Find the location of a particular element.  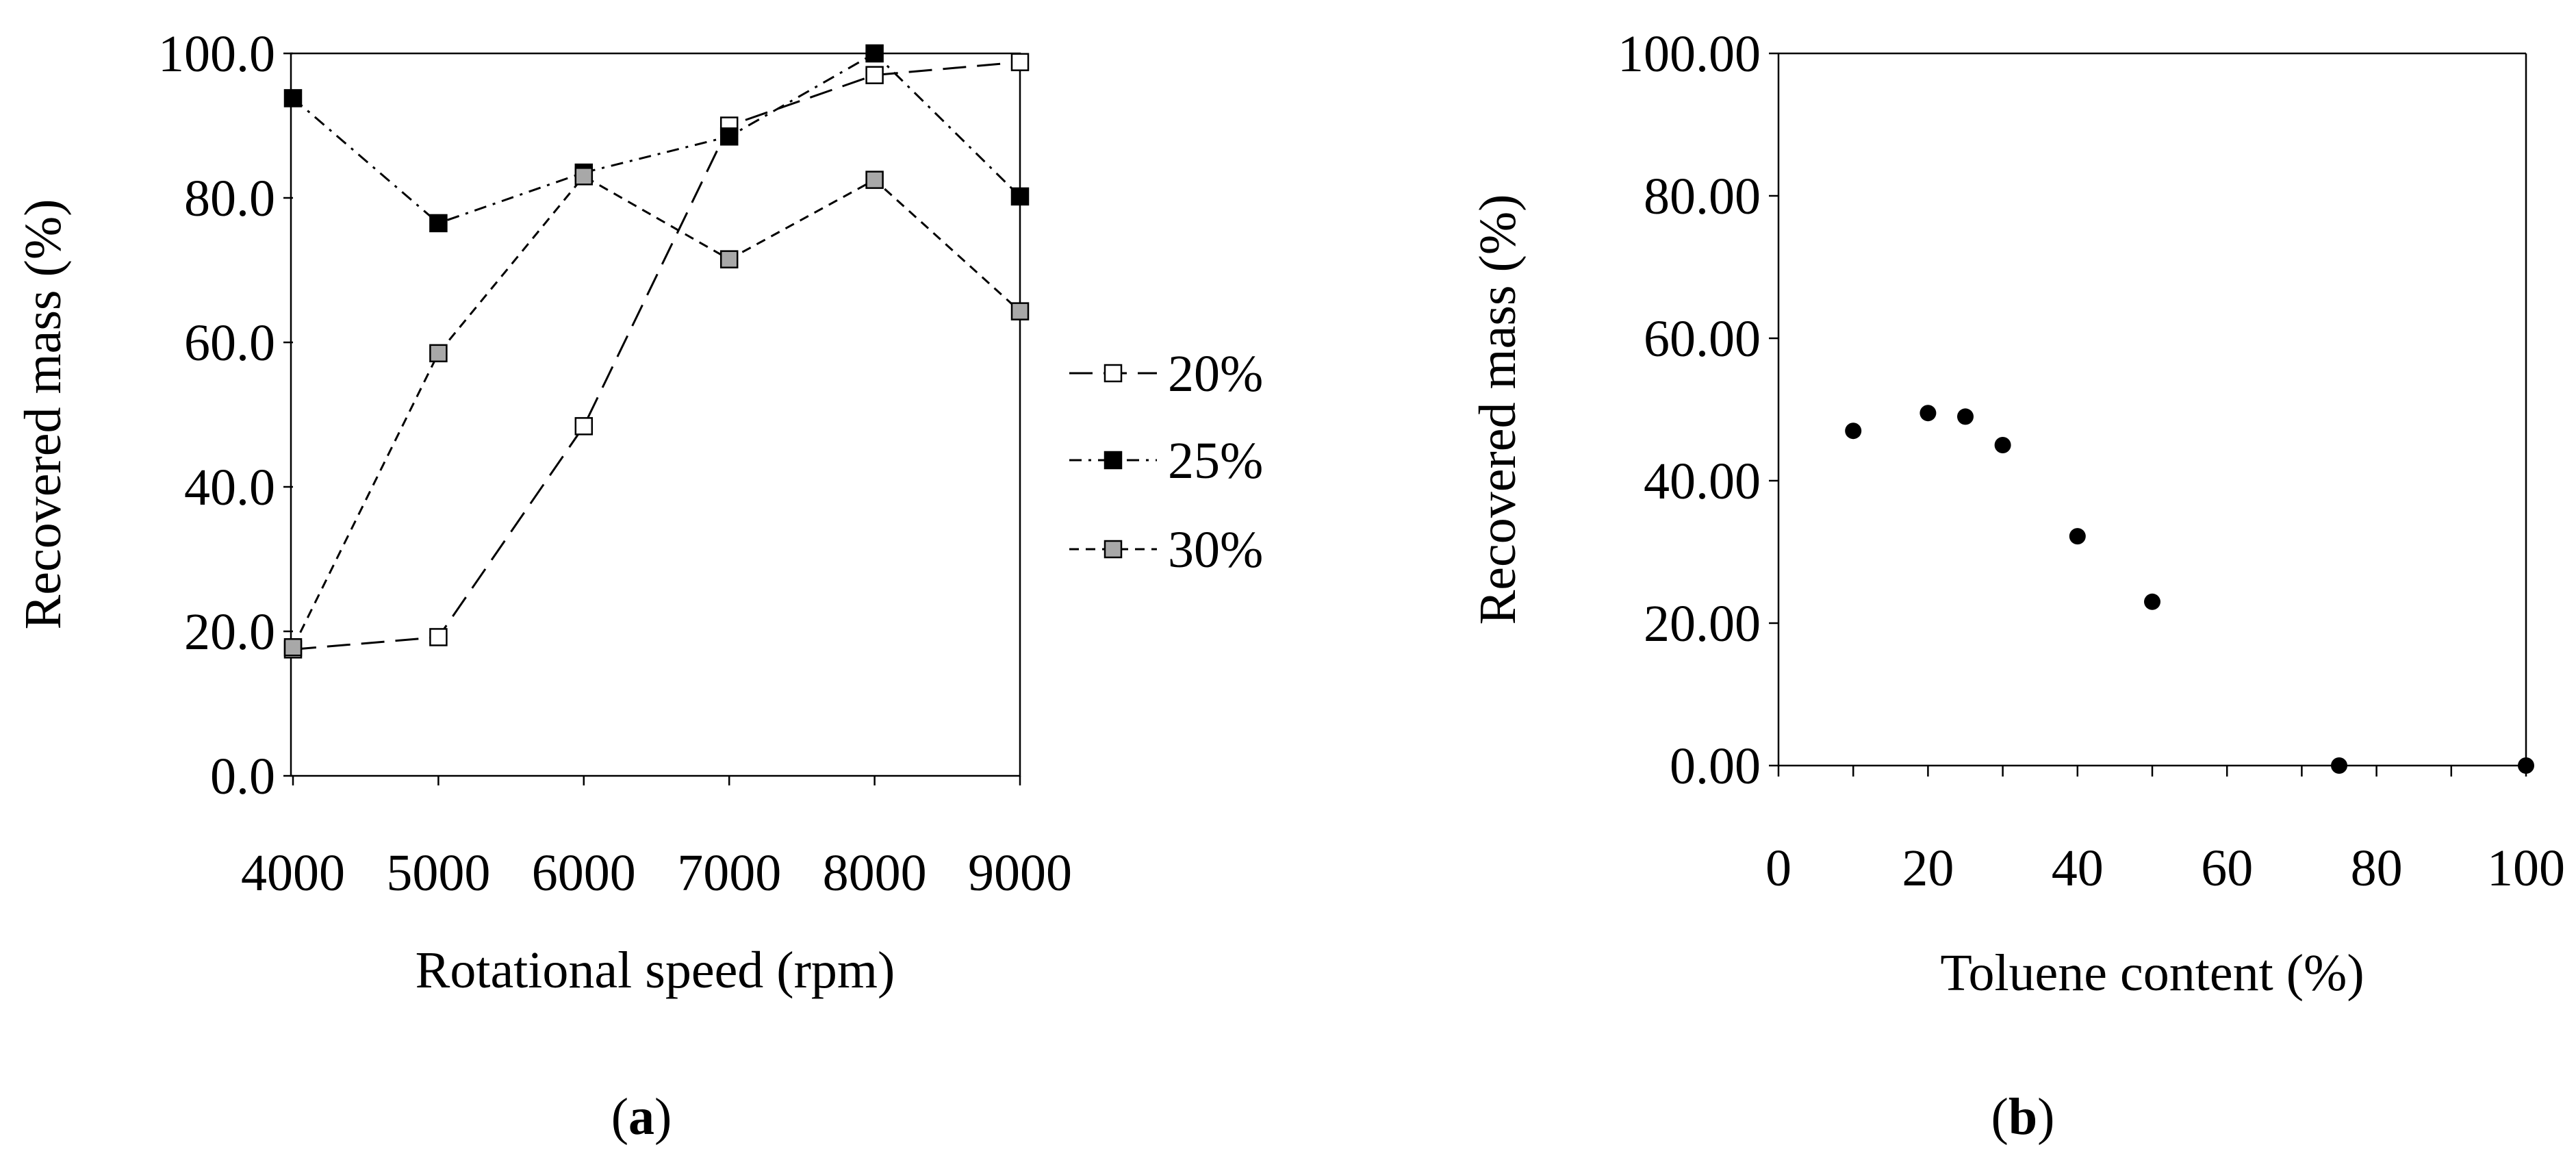

chart-a-panel-label: (a) is located at coordinates (641, 1117).